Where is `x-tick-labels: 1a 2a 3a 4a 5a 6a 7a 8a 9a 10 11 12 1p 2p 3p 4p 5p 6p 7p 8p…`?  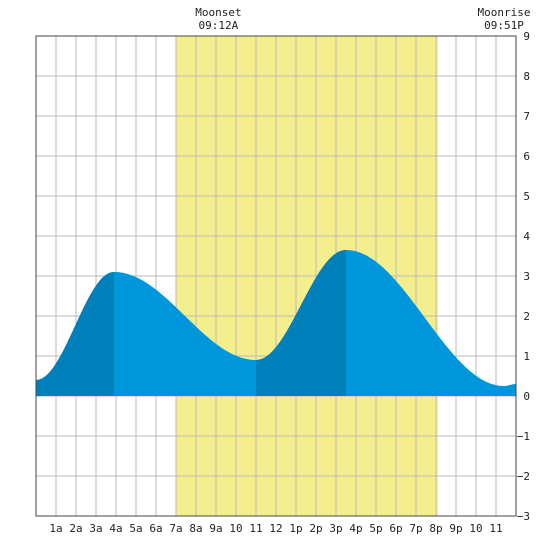 x-tick-labels: 1a 2a 3a 4a 5a 6a 7a 8a 9a 10 11 12 1p 2p 3p 4p 5p 6p 7p 8p… is located at coordinates (275, 528).